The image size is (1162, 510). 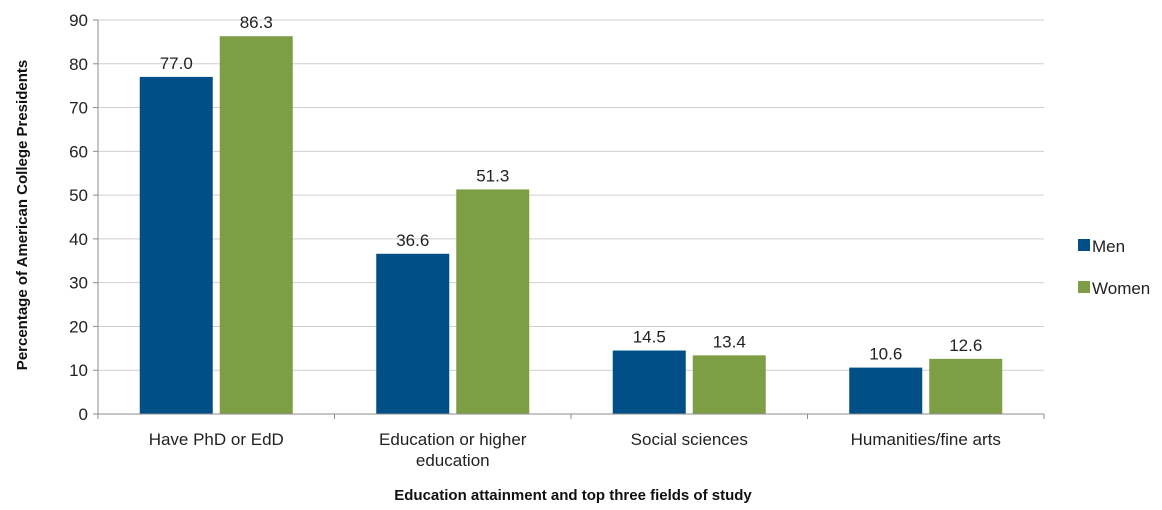 I want to click on y-tick-label: 70, so click(x=78, y=108).